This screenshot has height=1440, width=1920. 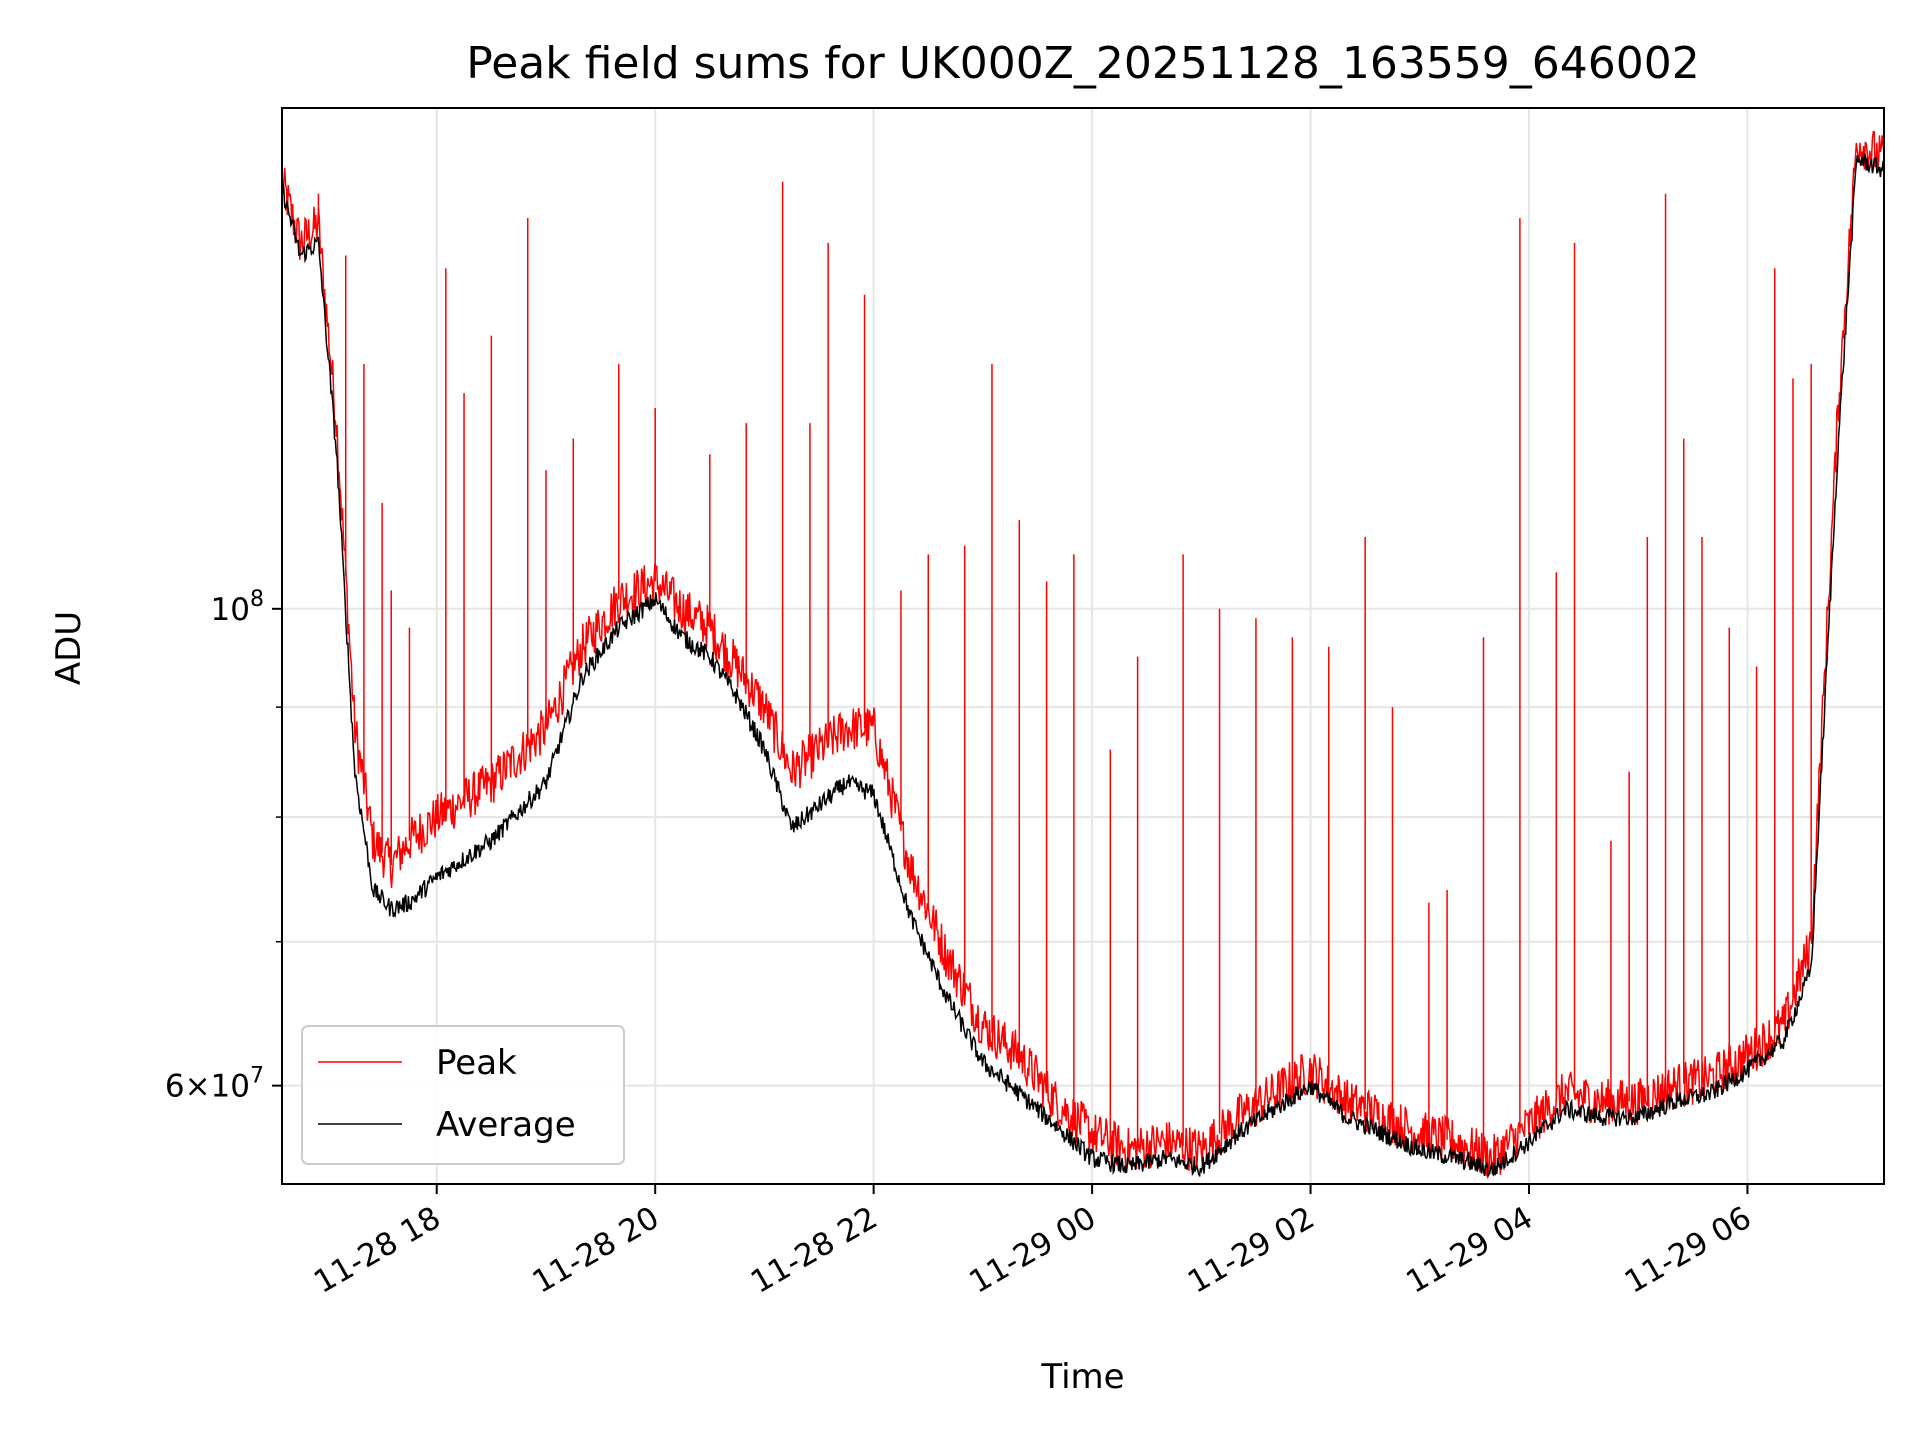 What do you see at coordinates (1082, 1377) in the screenshot?
I see `x-axis-label: Time` at bounding box center [1082, 1377].